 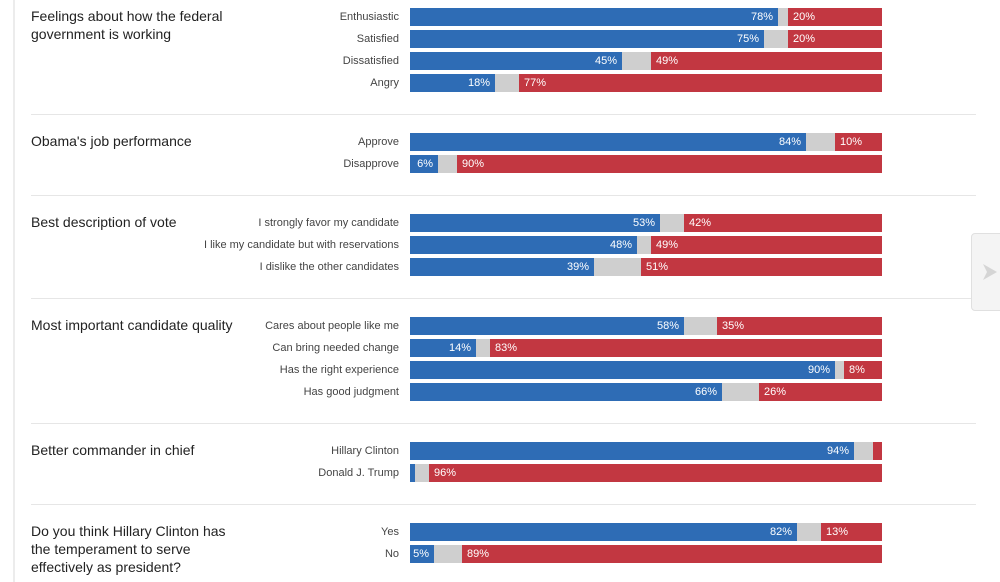 I want to click on stacked-bar: 58% 35%, so click(x=646, y=326).